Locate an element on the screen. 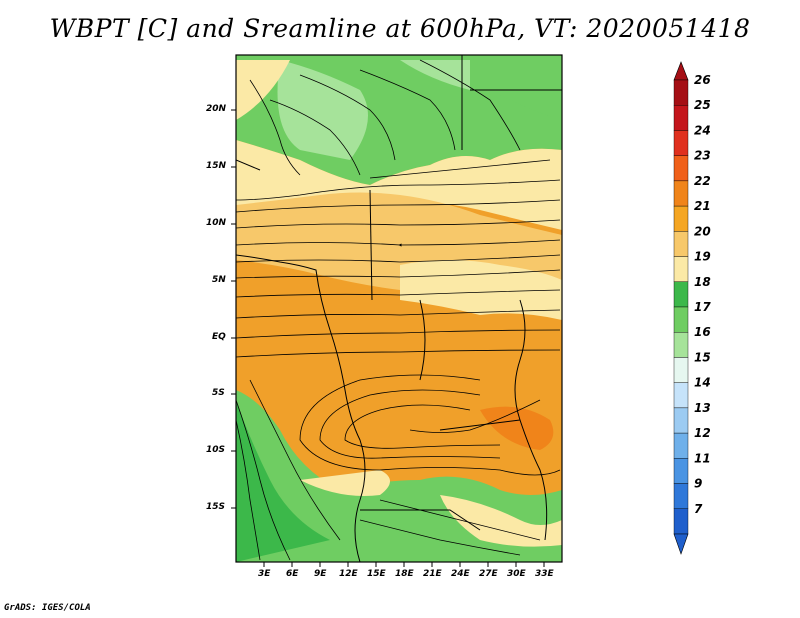 The image size is (800, 618). colorbar-bottom-arrow is located at coordinates (681, 544).